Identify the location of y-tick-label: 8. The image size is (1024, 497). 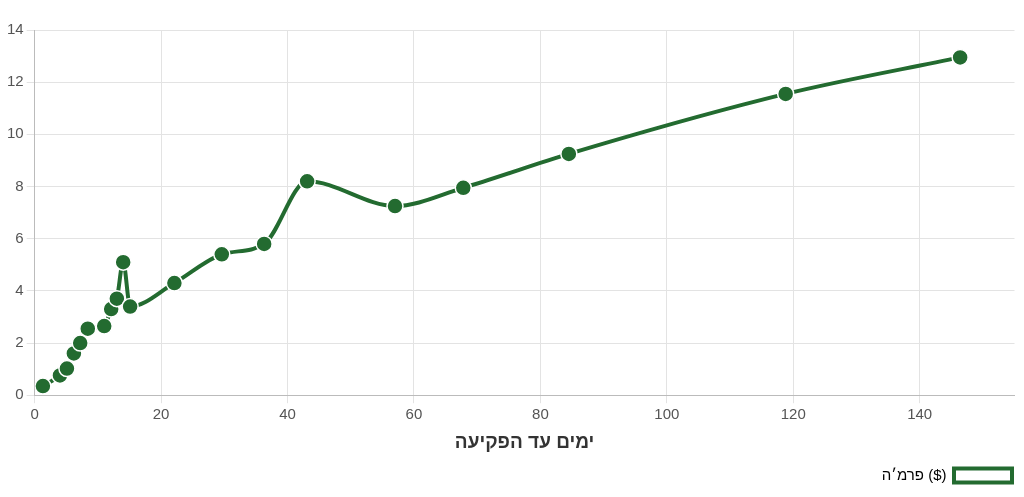
(19, 185).